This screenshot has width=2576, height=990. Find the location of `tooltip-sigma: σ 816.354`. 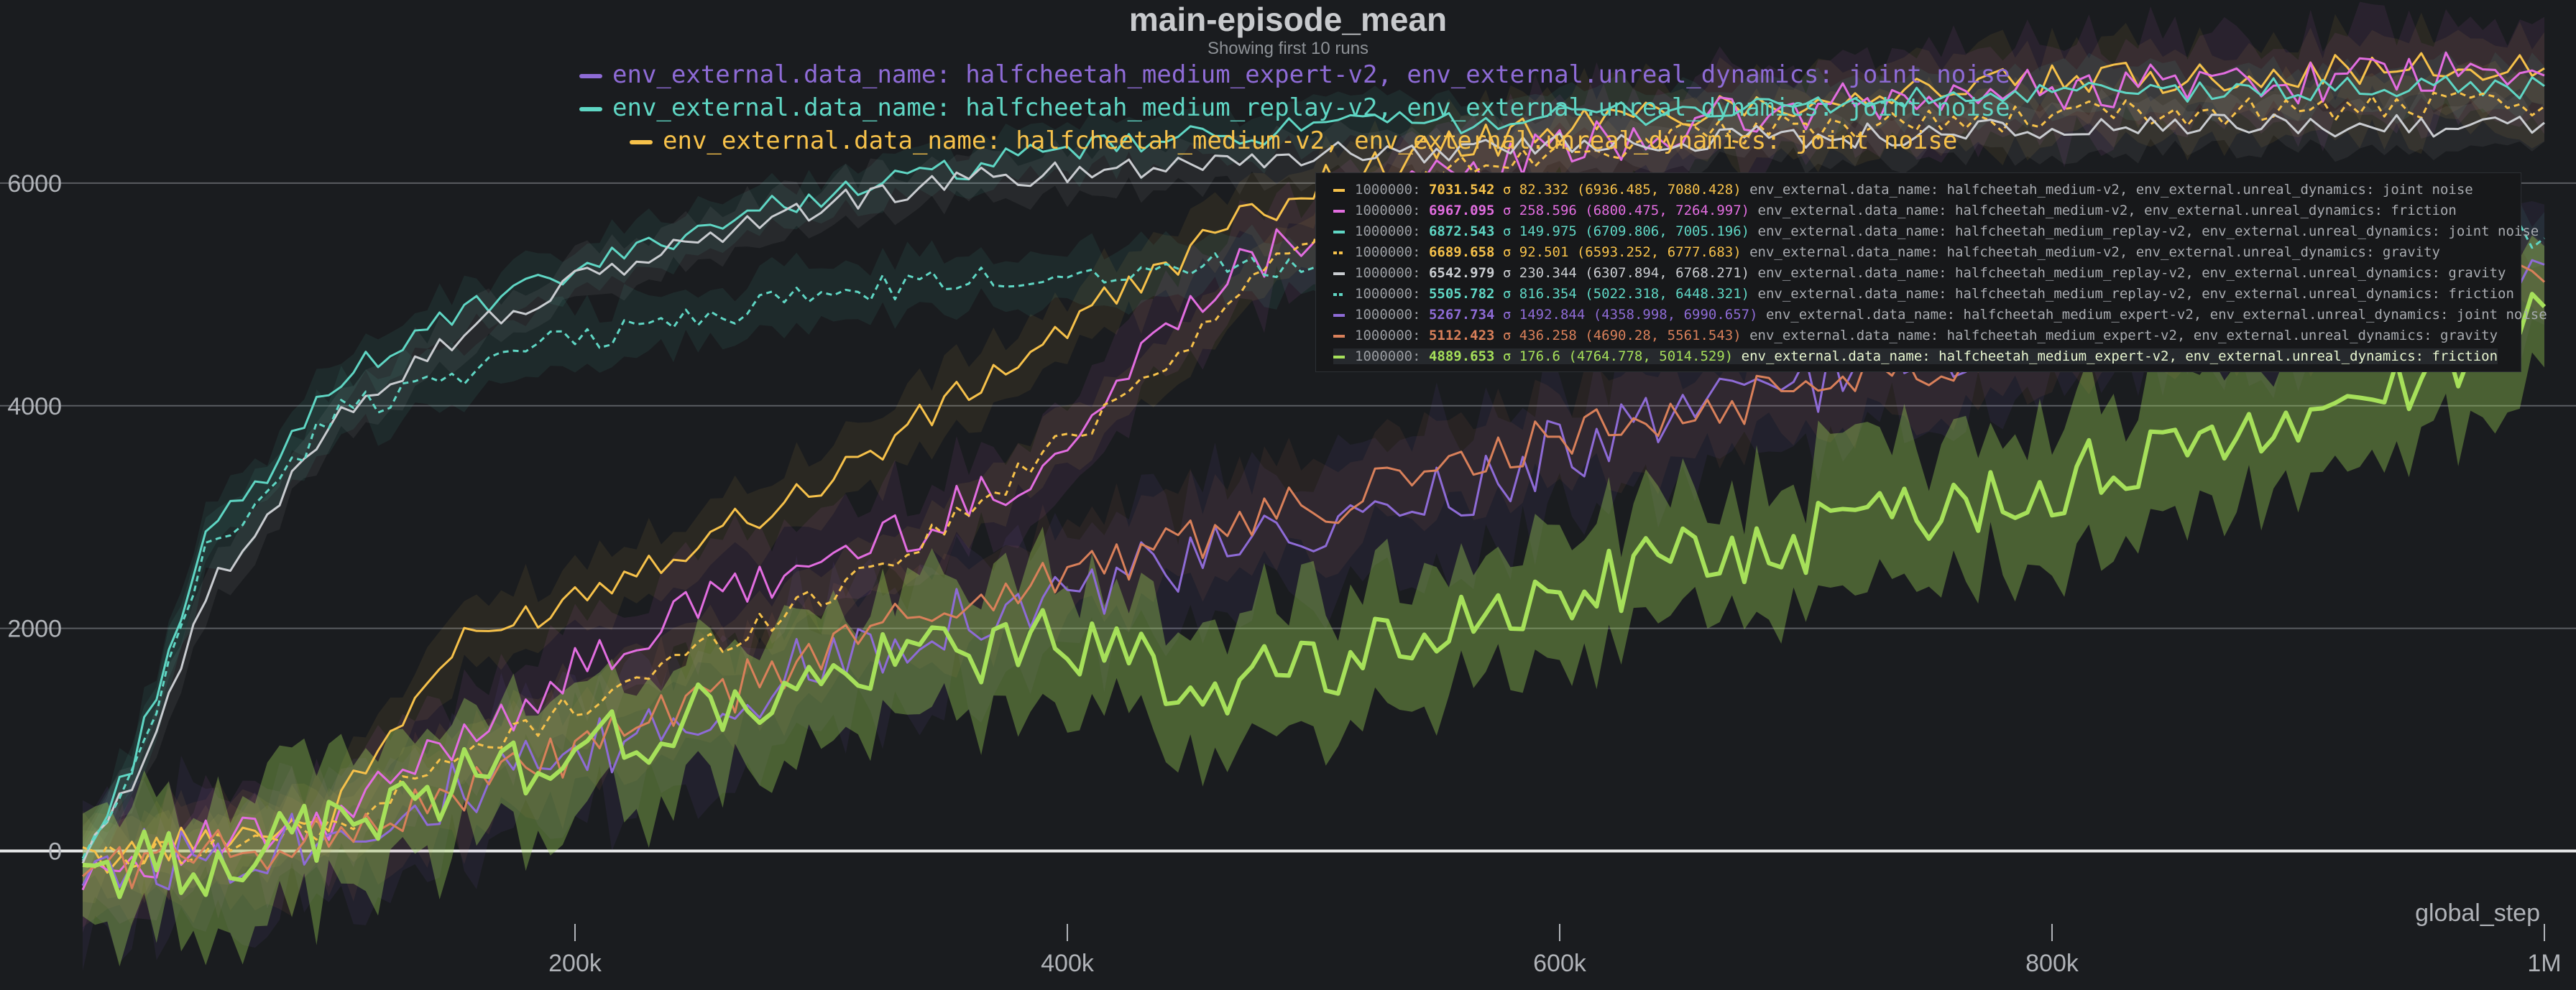

tooltip-sigma: σ 816.354 is located at coordinates (1544, 294).